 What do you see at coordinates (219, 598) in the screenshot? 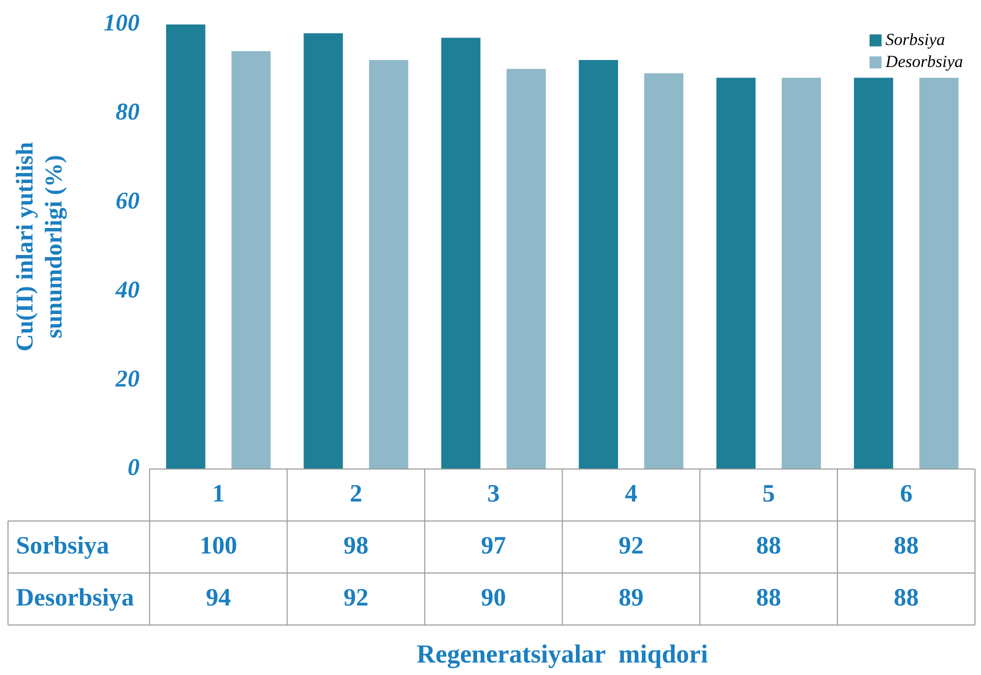
I see `data-label: 94` at bounding box center [219, 598].